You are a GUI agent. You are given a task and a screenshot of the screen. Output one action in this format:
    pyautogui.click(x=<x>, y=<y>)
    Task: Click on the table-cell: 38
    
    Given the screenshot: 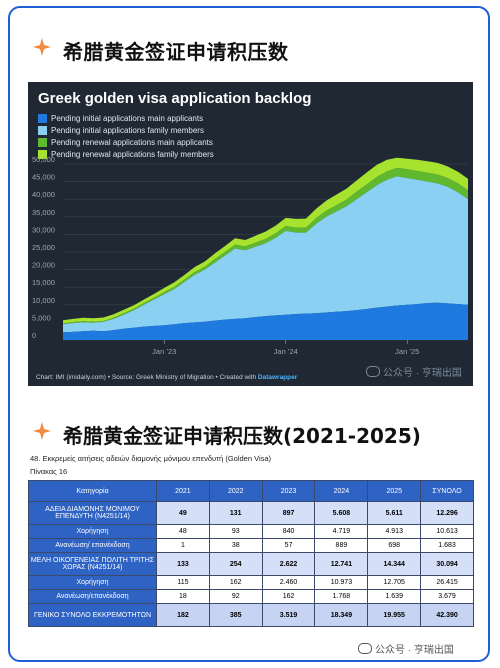 What is the action you would take?
    pyautogui.click(x=235, y=545)
    